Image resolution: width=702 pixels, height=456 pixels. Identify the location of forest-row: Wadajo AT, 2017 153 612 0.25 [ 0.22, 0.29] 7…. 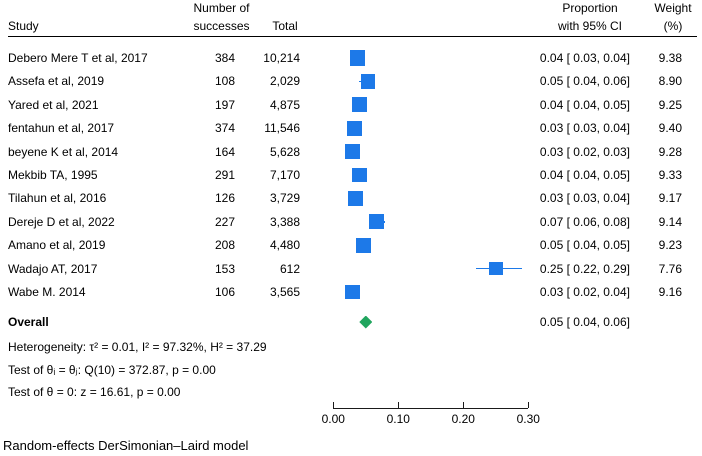
(351, 269).